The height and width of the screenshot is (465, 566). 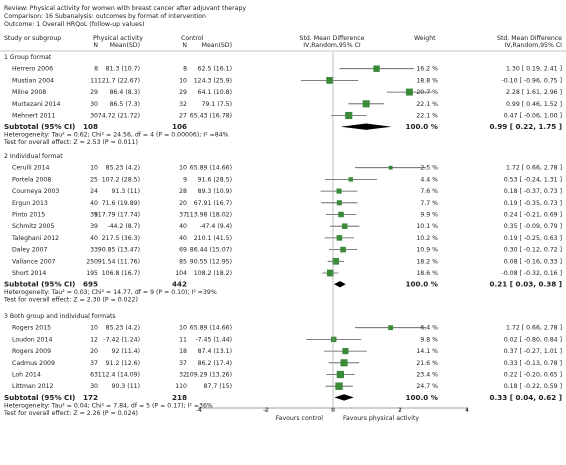 I want to click on subtotal-n2: 218, so click(x=179, y=397).